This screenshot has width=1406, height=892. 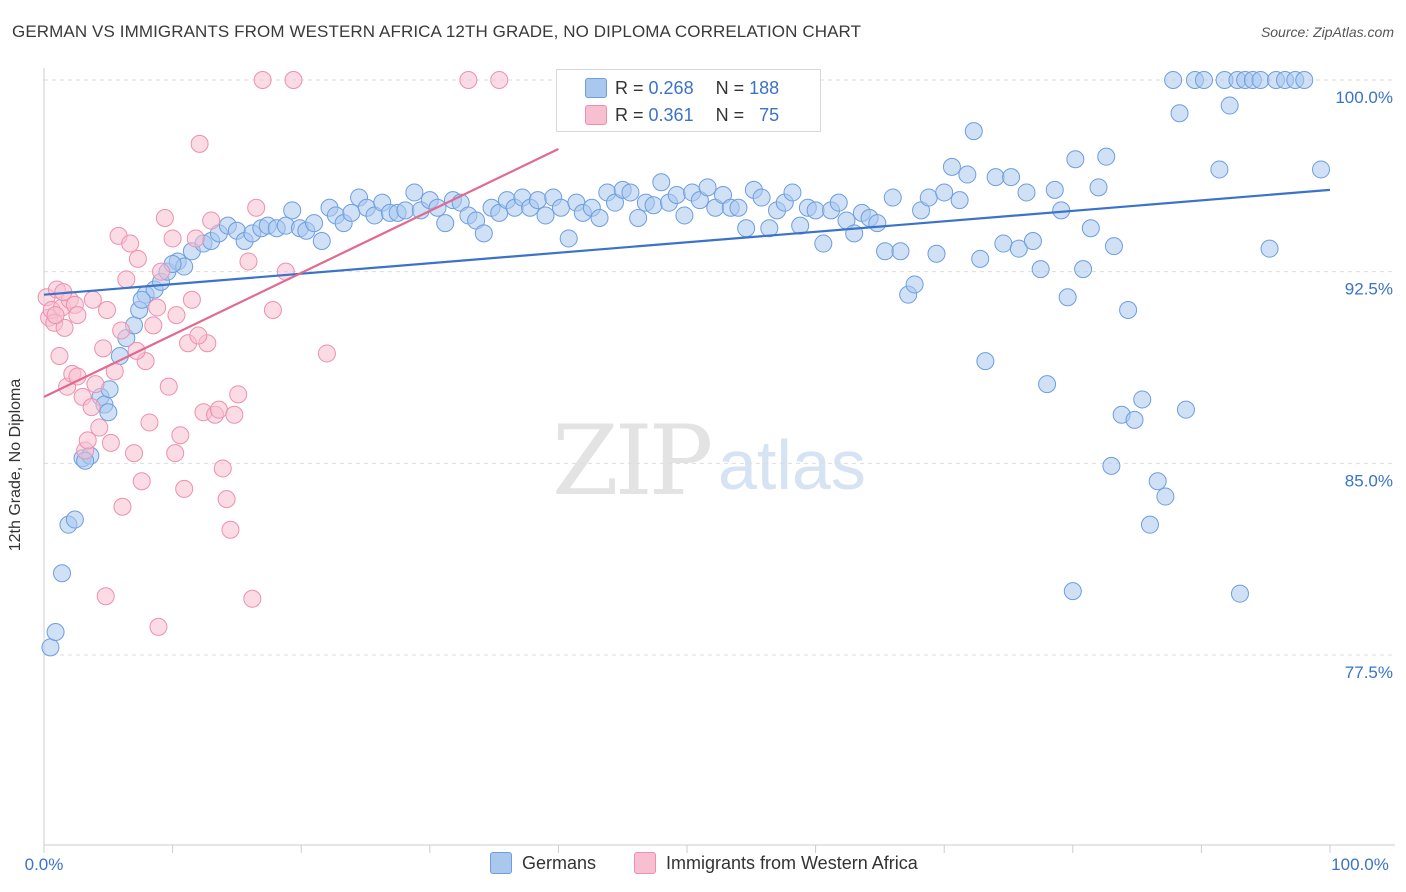 I want to click on legend-row-germans: R = 0.268 N = 188, so click(x=697, y=88).